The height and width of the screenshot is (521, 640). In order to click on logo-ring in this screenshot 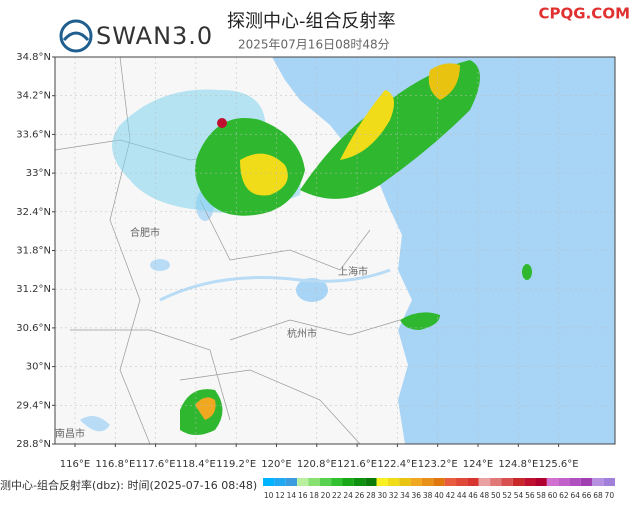, I will do `click(76, 36)`.